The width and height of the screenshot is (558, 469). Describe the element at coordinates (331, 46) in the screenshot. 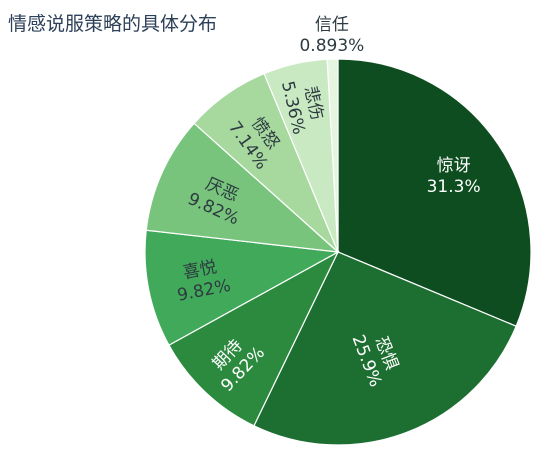

I see `slice-value-label: 0.893%` at that location.